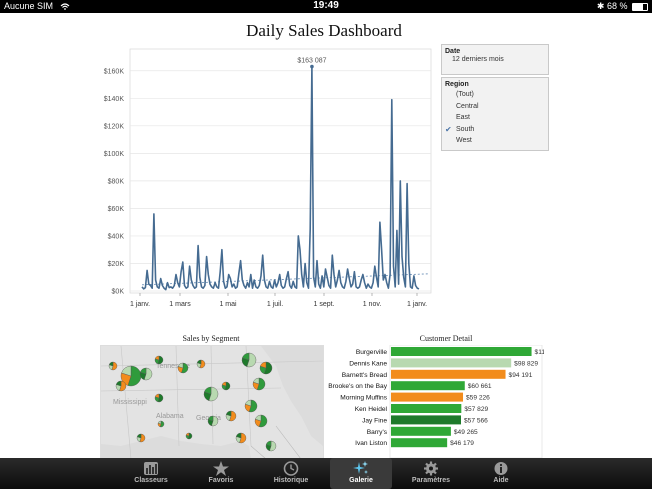 This screenshot has width=652, height=489. I want to click on tab-parametres: Paramètres, so click(431, 473).